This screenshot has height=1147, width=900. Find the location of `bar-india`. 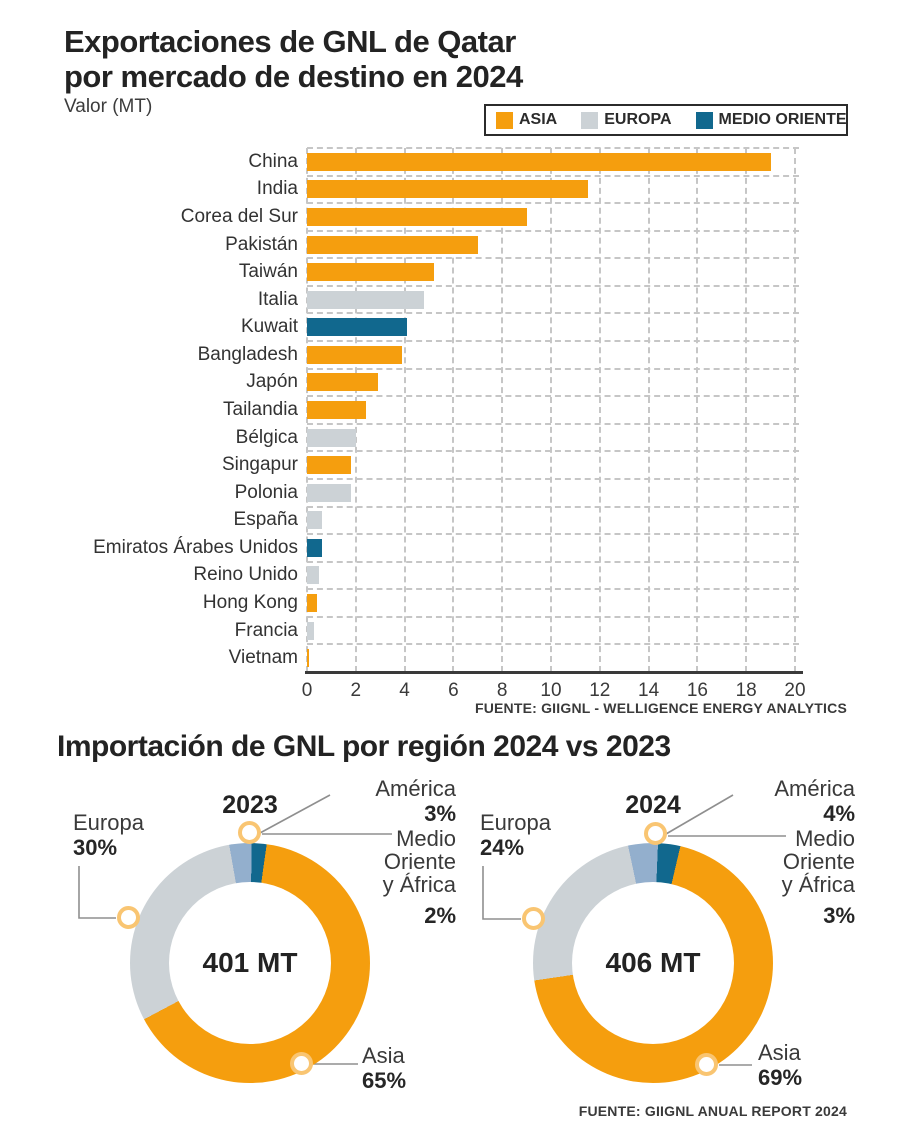

bar-india is located at coordinates (447, 189).